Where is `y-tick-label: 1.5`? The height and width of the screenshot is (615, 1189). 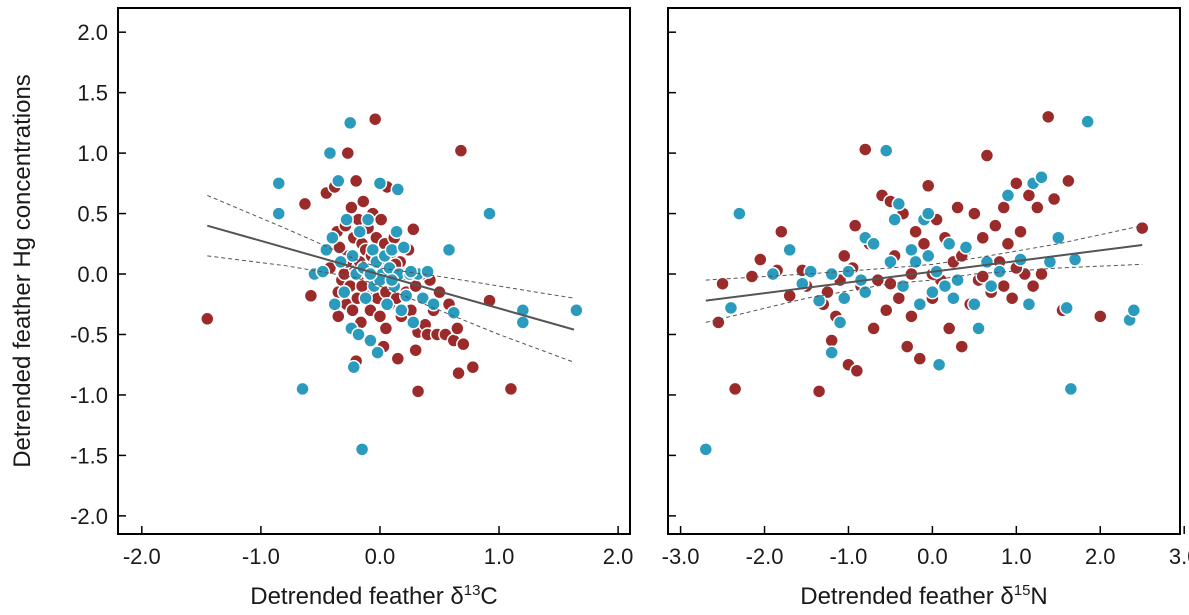
y-tick-label: 1.5 is located at coordinates (92, 93).